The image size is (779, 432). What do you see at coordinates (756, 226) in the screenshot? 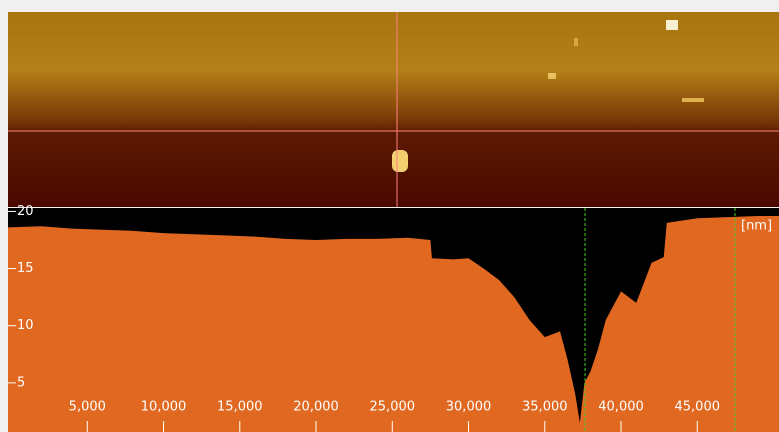
I see `unit-label: [nm]` at bounding box center [756, 226].